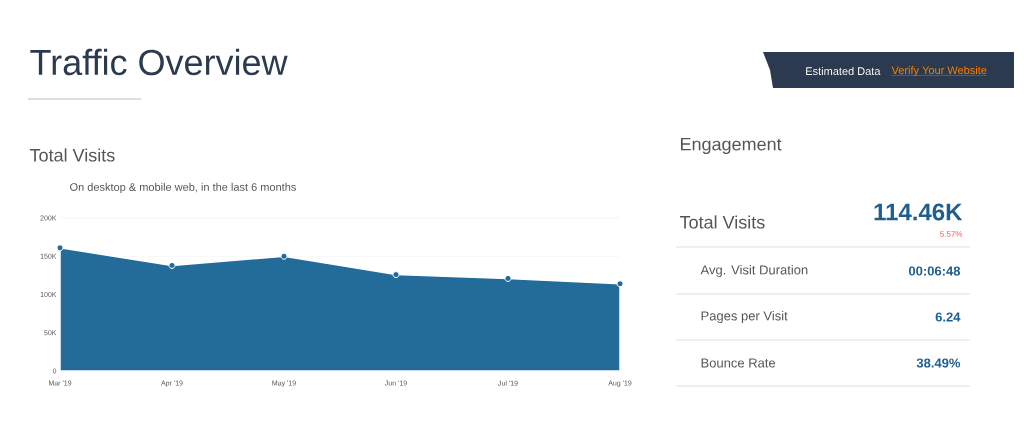  I want to click on text: Estimated Data, so click(843, 71).